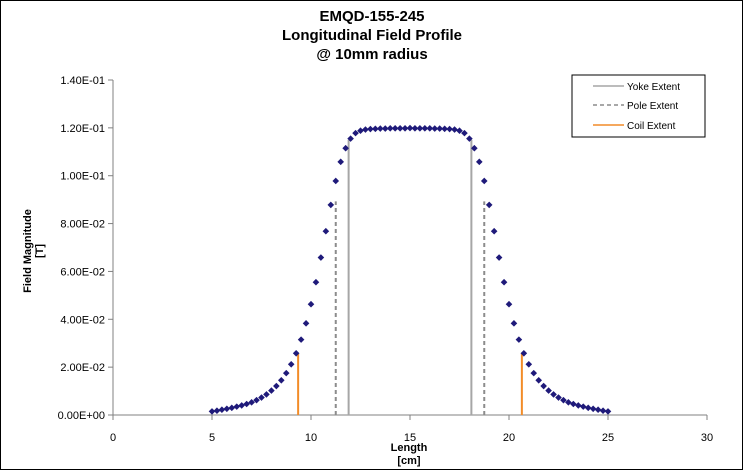 This screenshot has width=743, height=470. I want to click on x-tick-label: 5, so click(212, 438).